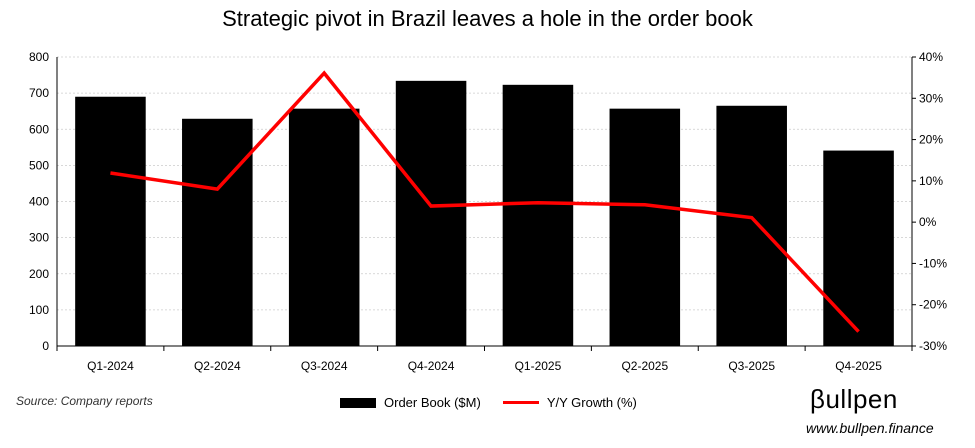  I want to click on y2-tick-label: -30%, so click(933, 346).